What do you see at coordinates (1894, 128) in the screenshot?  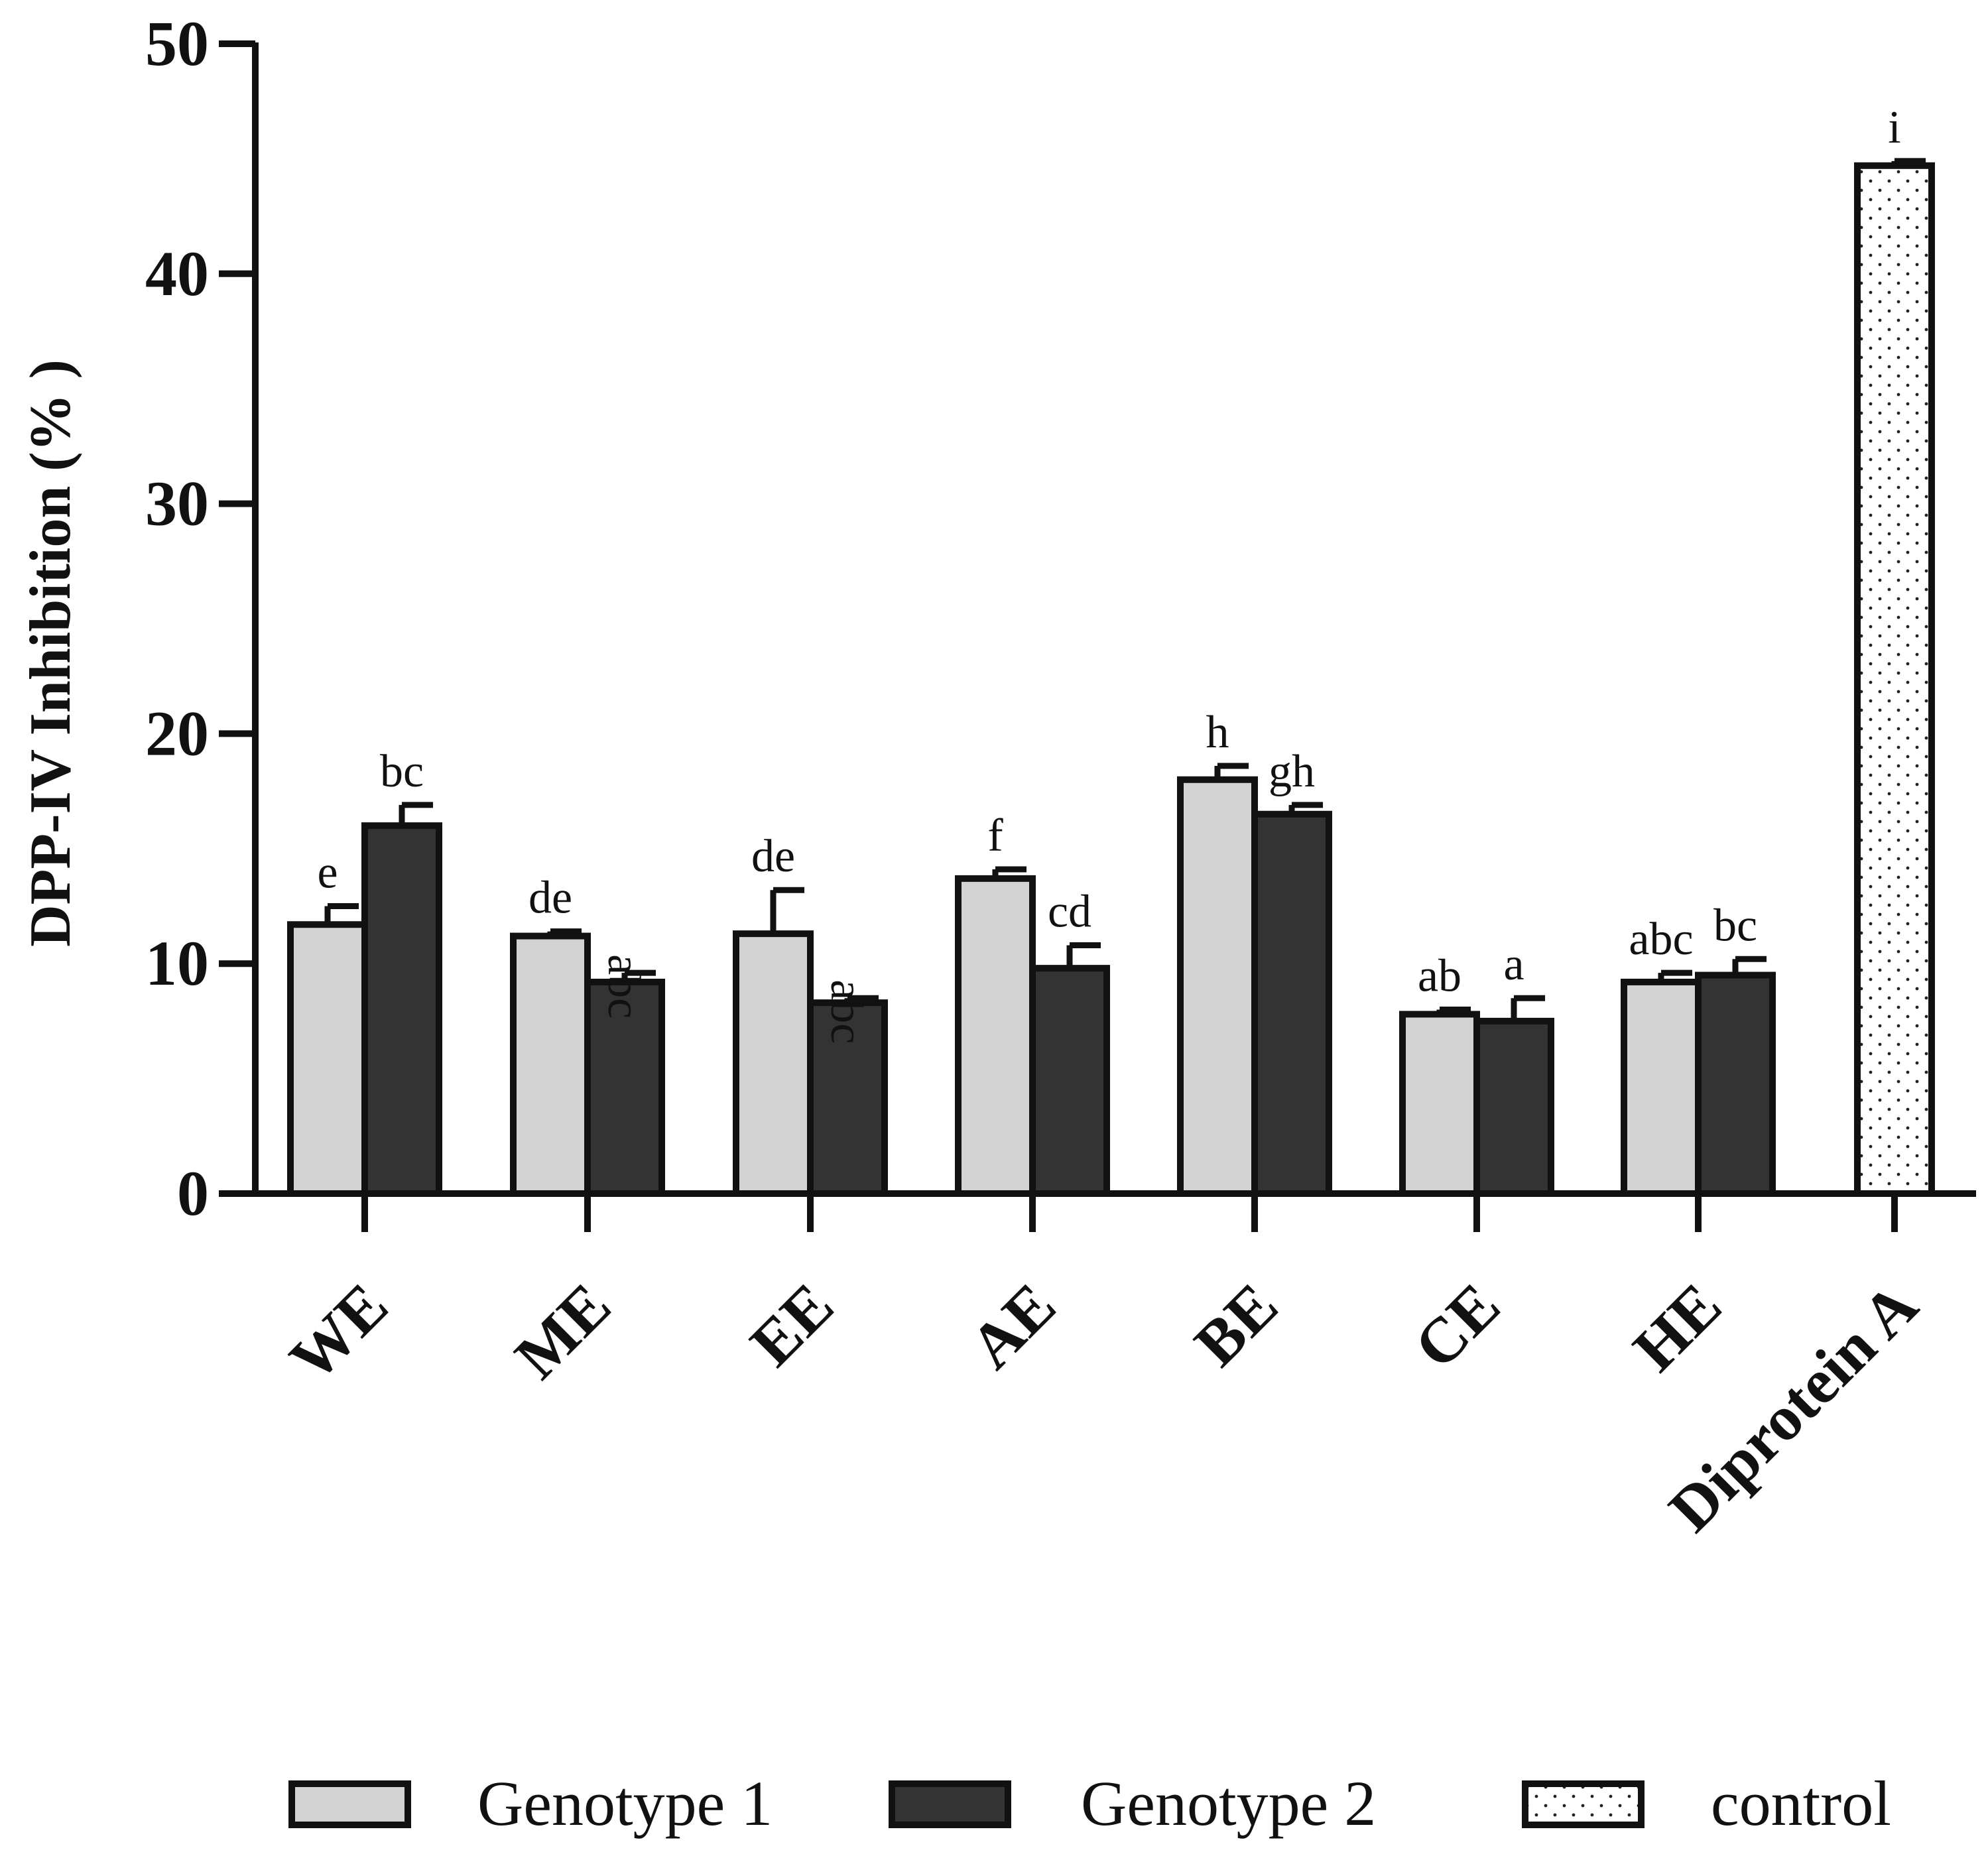 I see `significance-letter: i` at bounding box center [1894, 128].